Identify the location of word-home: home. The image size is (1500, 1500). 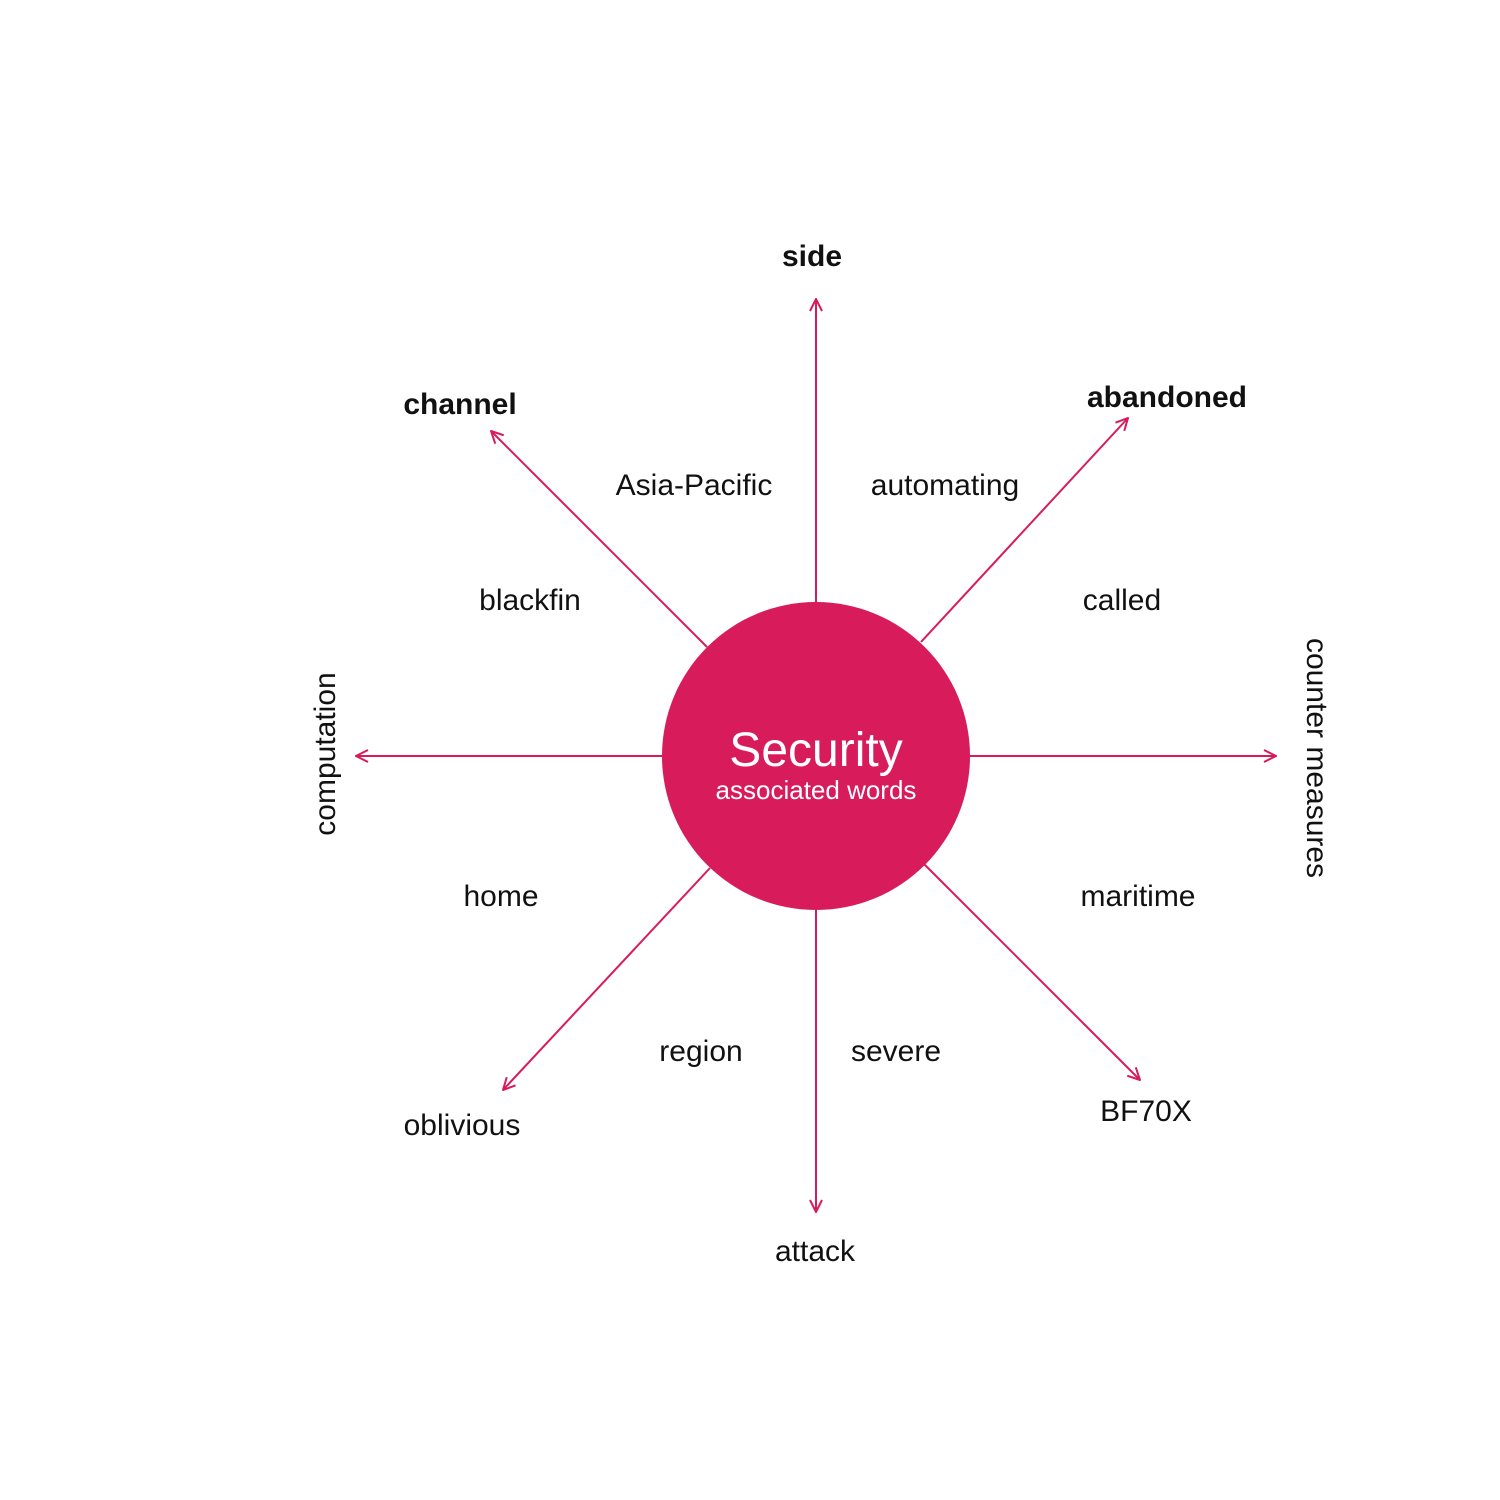
(500, 896).